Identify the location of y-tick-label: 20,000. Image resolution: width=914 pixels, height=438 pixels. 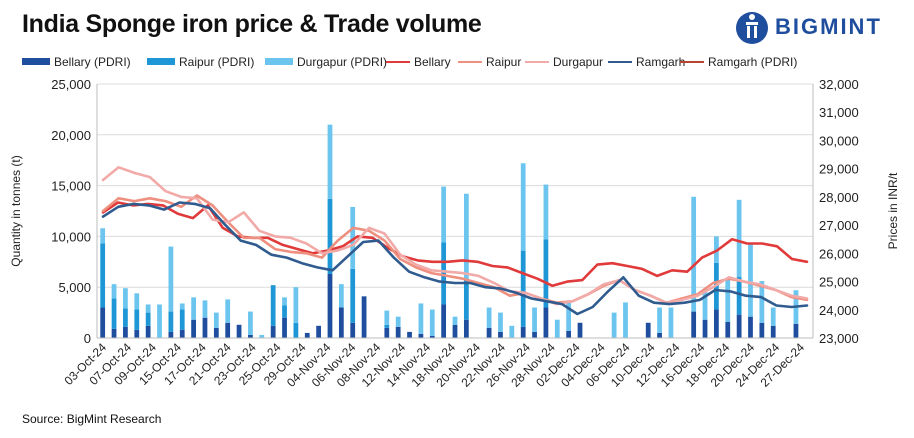
(71, 135).